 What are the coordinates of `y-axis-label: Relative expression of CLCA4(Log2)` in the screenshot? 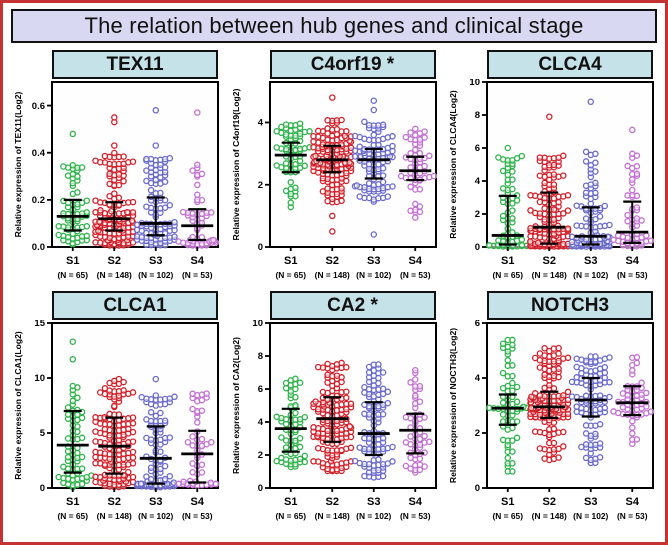 It's located at (453, 164).